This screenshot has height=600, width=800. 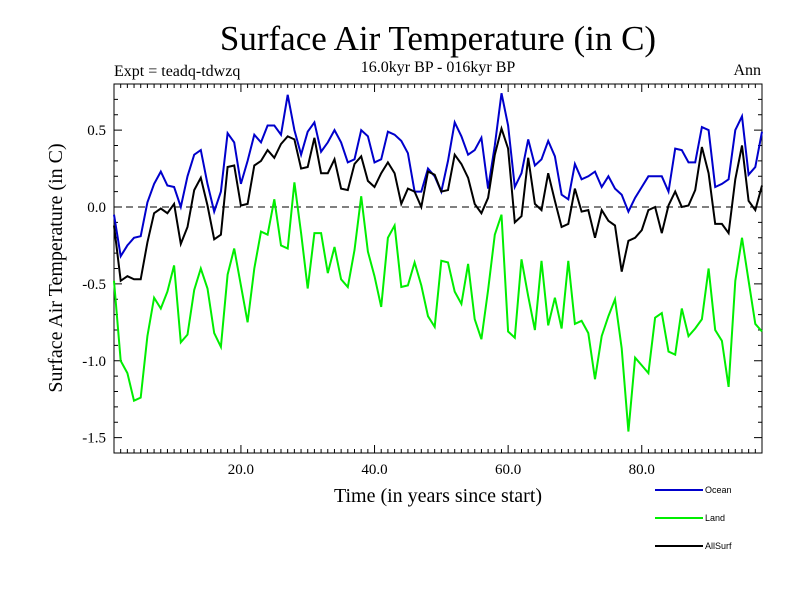 I want to click on y-tick-label: 0.5, so click(x=96, y=131).